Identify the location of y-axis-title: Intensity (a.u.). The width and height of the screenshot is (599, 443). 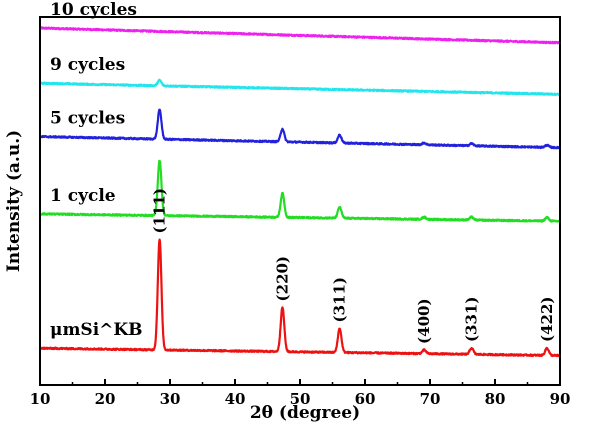
(14, 201).